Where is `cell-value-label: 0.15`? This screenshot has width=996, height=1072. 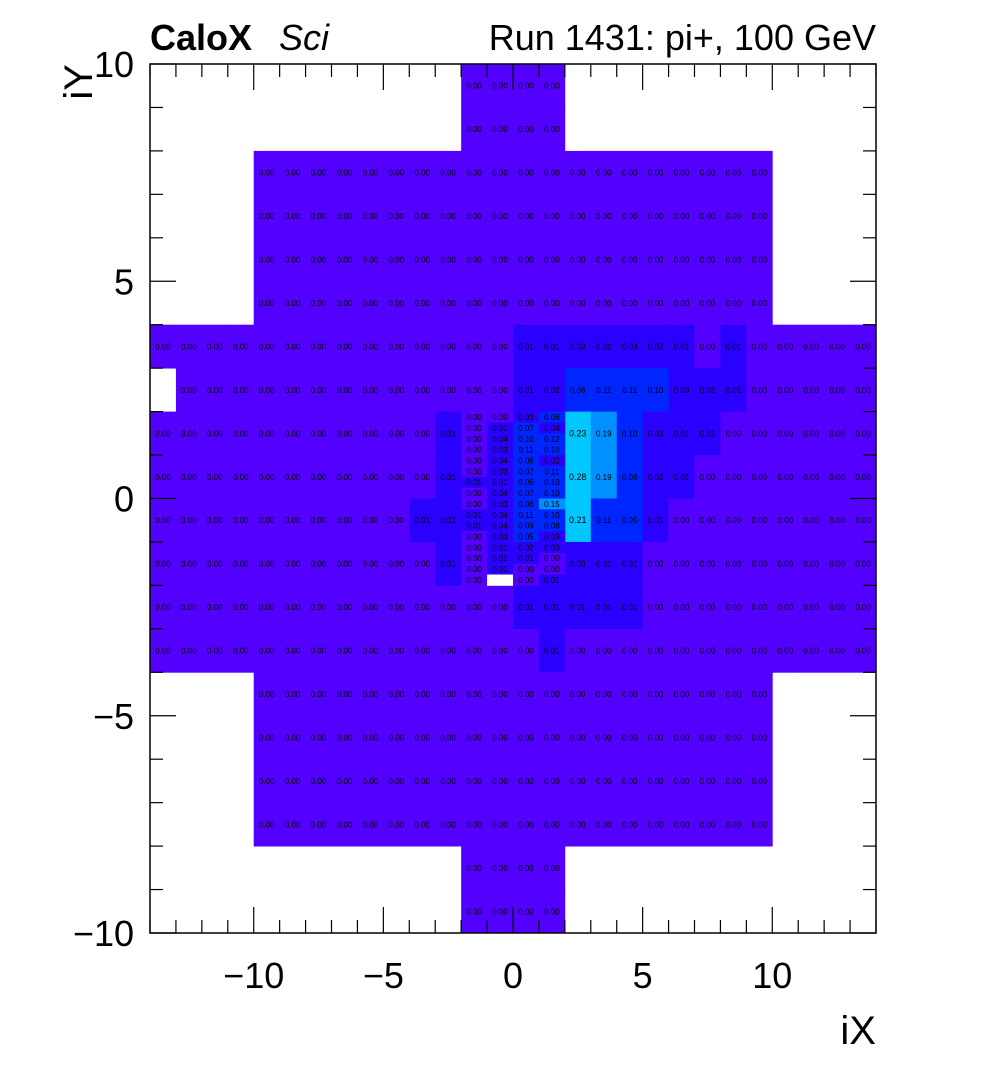
cell-value-label: 0.15 is located at coordinates (552, 504).